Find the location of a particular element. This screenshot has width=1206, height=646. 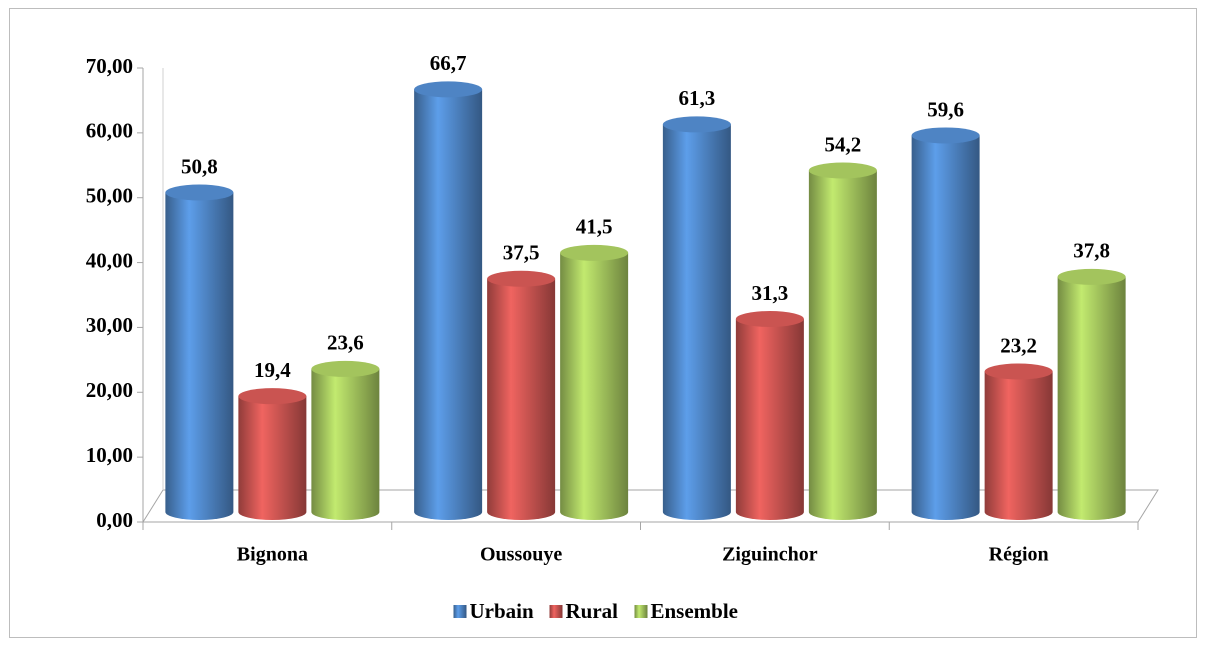

value-label: 23,2 is located at coordinates (1018, 345).